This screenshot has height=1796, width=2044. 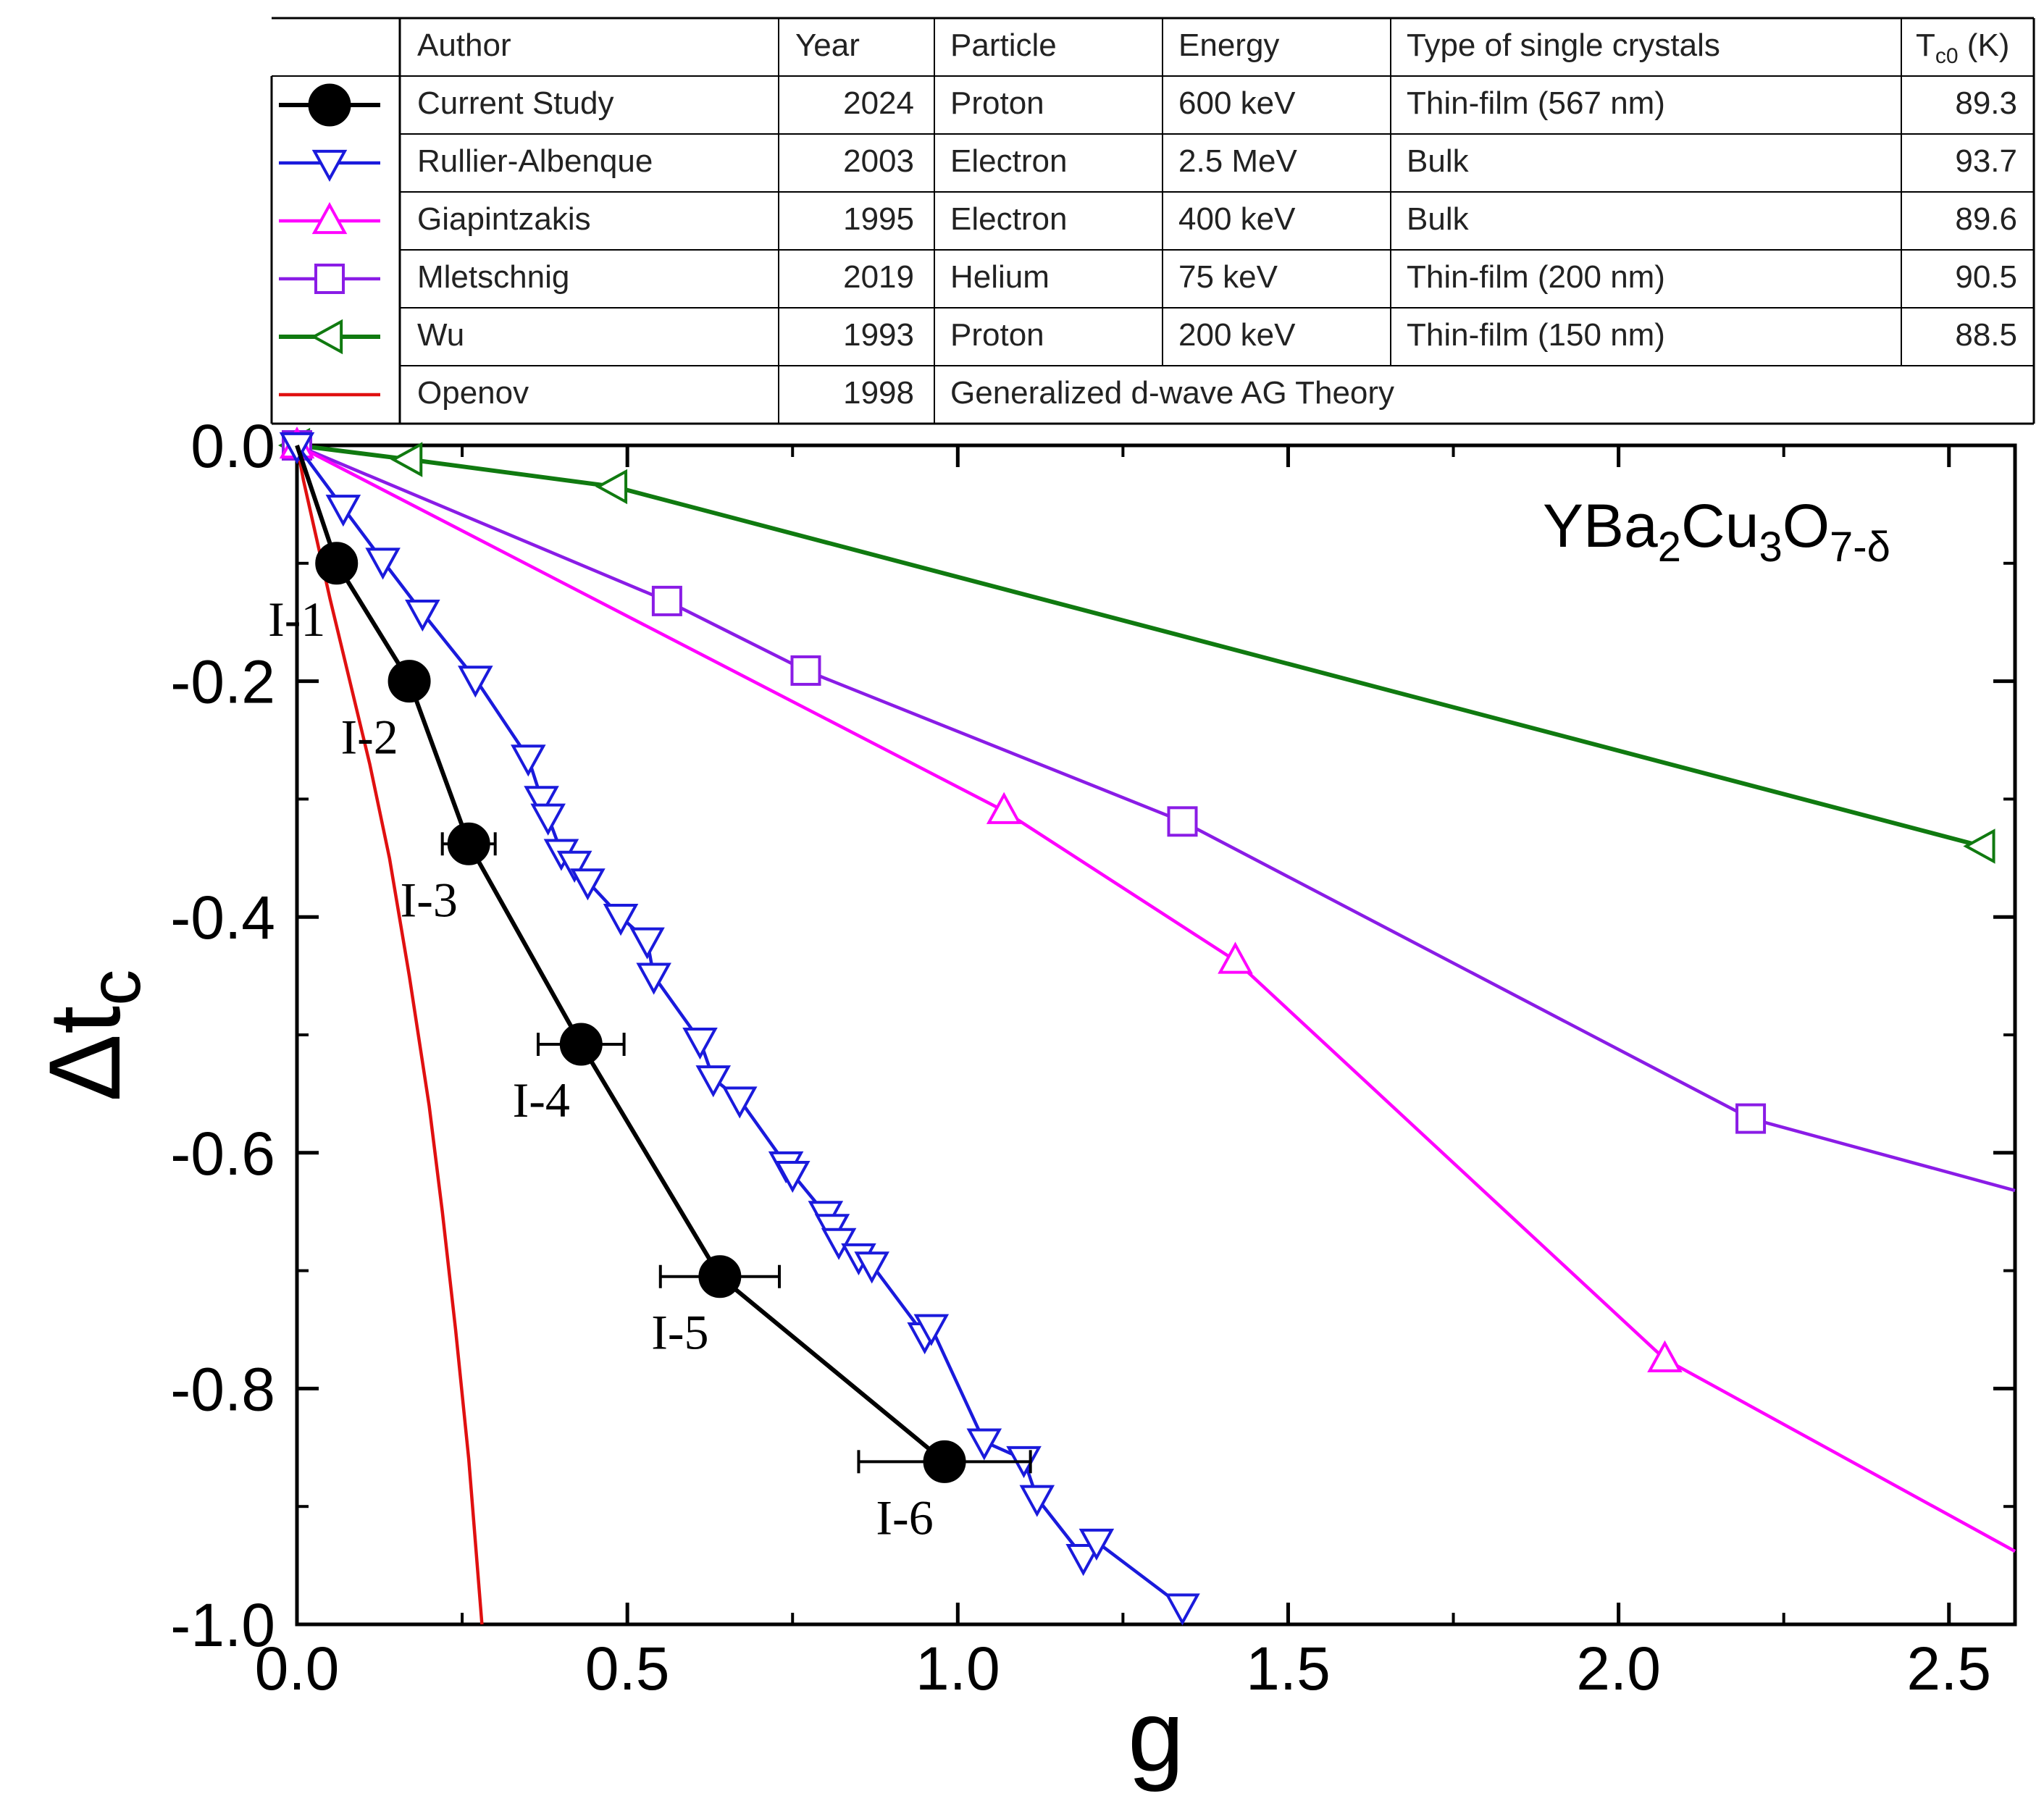 I want to click on legend-year: 2024, so click(x=878, y=103).